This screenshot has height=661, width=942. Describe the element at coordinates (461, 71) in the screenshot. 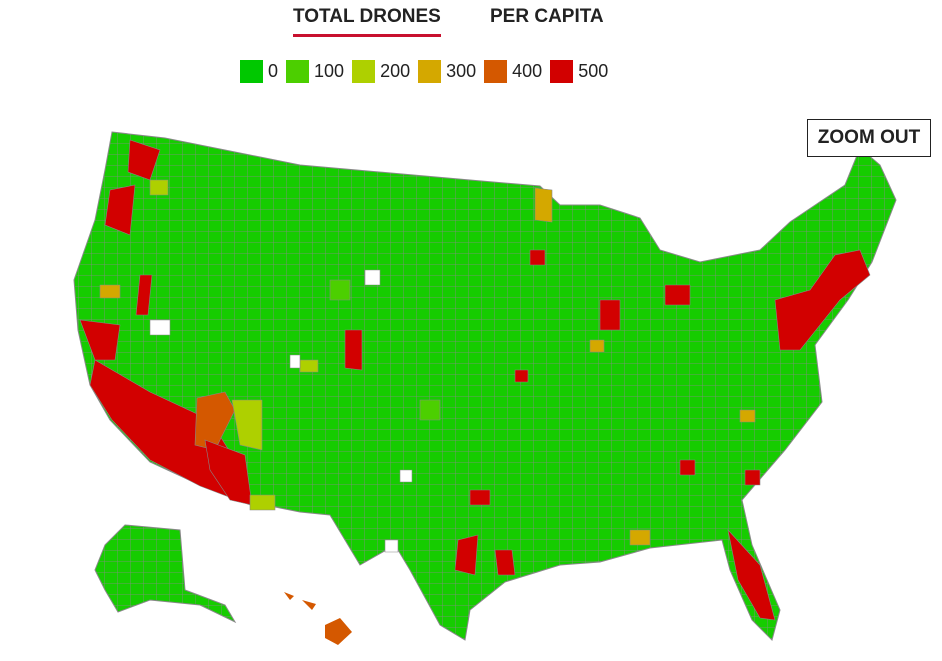

I see `legend-label: 300` at that location.